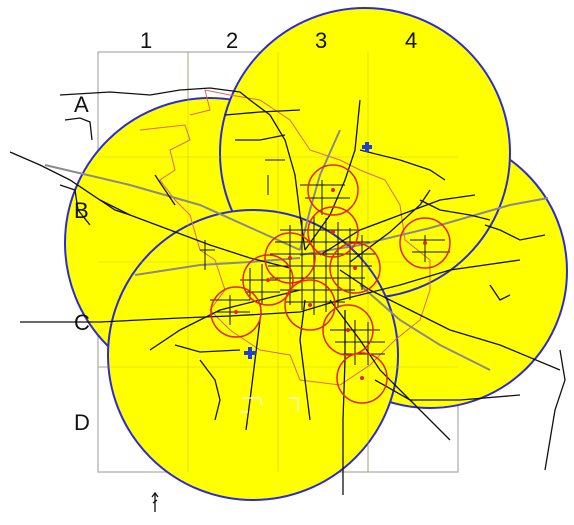 The height and width of the screenshot is (525, 574). What do you see at coordinates (81, 104) in the screenshot?
I see `grid-row-label-a: A` at bounding box center [81, 104].